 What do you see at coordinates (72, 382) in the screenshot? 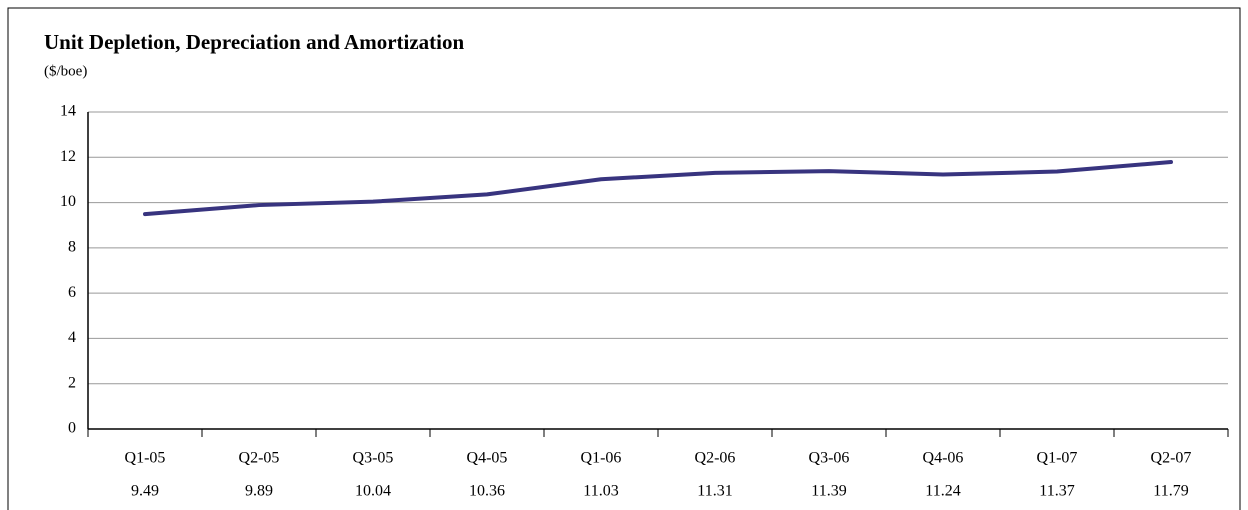
I see `y-tick-label: 2` at bounding box center [72, 382].